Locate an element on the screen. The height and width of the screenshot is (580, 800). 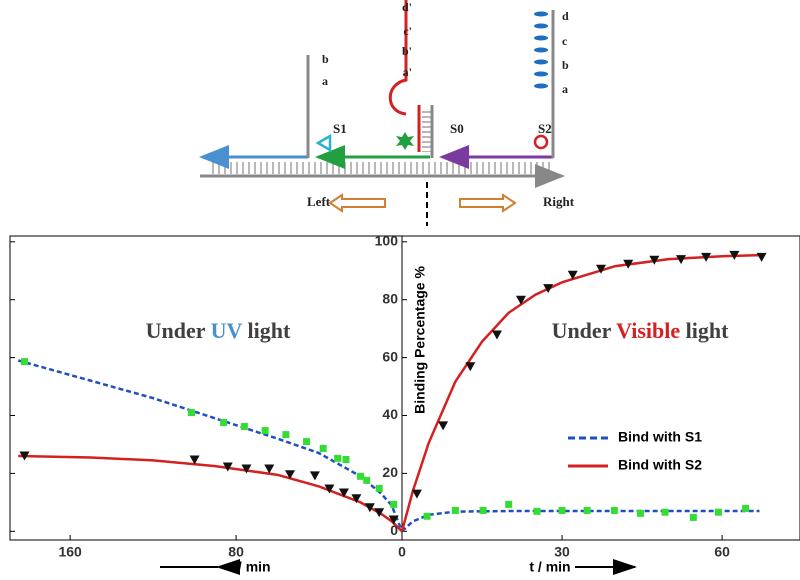
legend-label: Bind with S2 is located at coordinates (660, 465).